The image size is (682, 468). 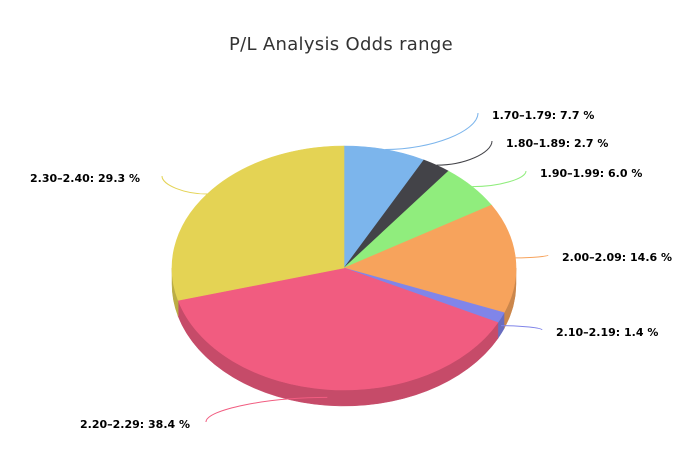 What do you see at coordinates (135, 424) in the screenshot?
I see `slice-label-6: 2.20–2.29: 38.4 %` at bounding box center [135, 424].